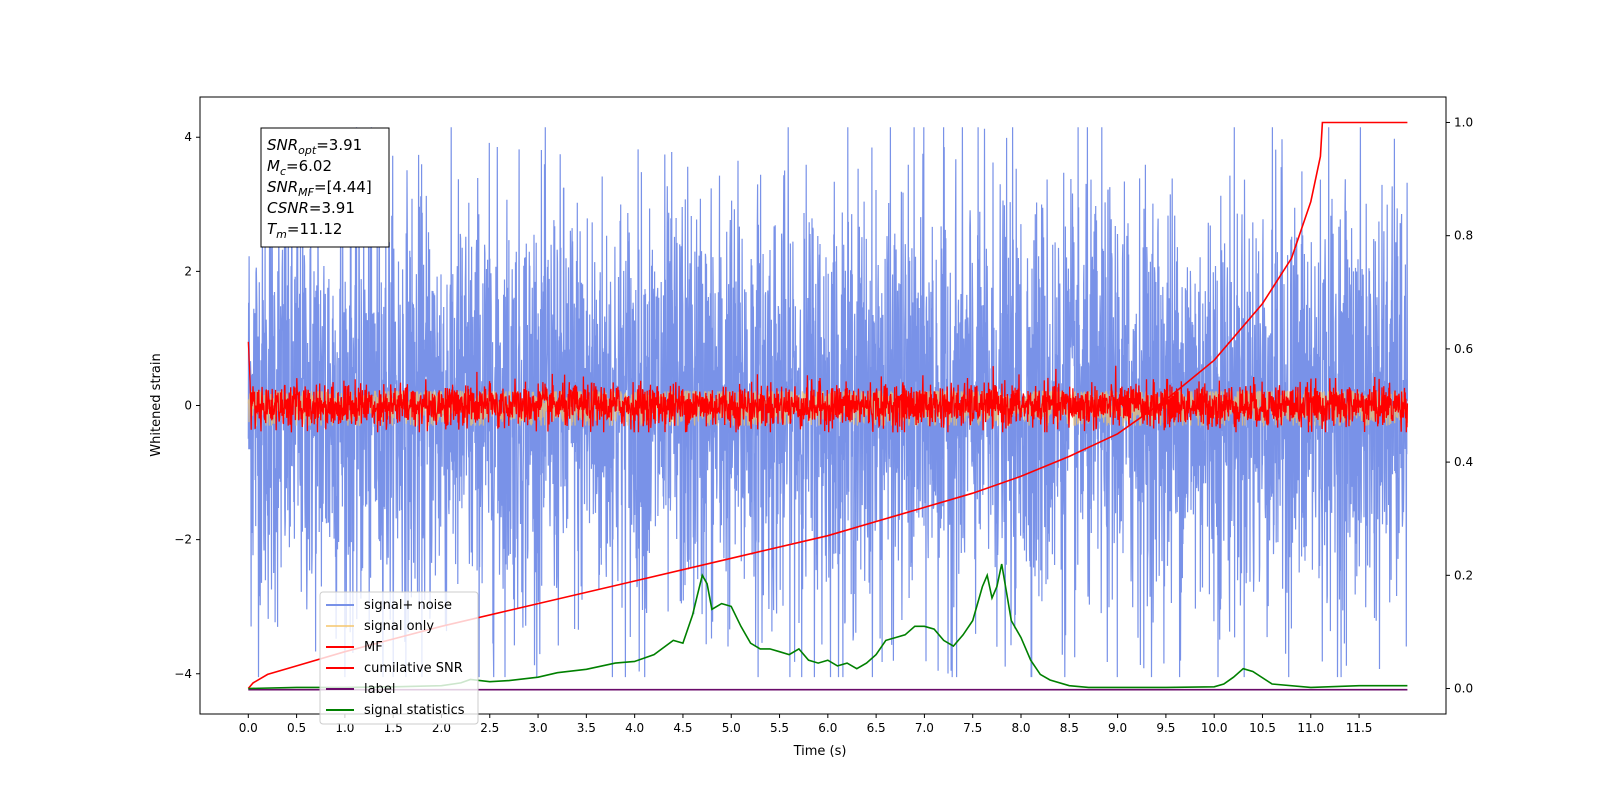 The width and height of the screenshot is (1600, 800). Describe the element at coordinates (1214, 728) in the screenshot. I see `x-tick-label: 10.0` at that location.